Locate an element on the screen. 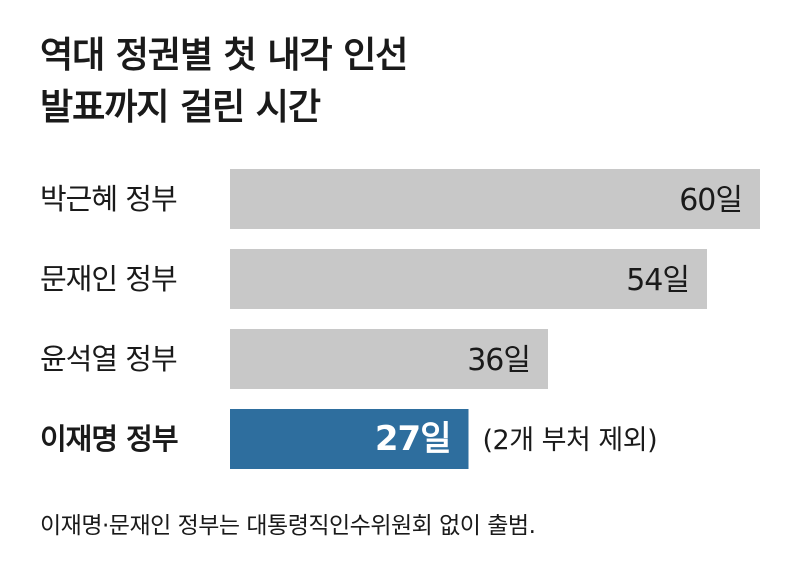 The height and width of the screenshot is (569, 808). category-label: 문재인 정부 is located at coordinates (108, 279).